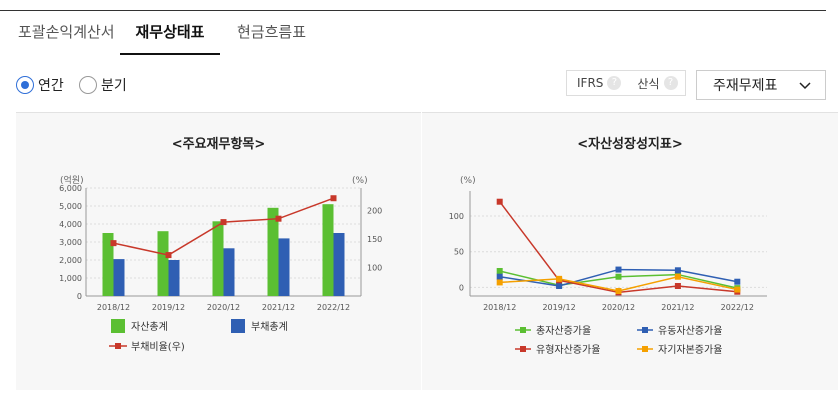 The height and width of the screenshot is (400, 838). What do you see at coordinates (51, 86) in the screenshot?
I see `radio-annual-label: 연간` at bounding box center [51, 86].